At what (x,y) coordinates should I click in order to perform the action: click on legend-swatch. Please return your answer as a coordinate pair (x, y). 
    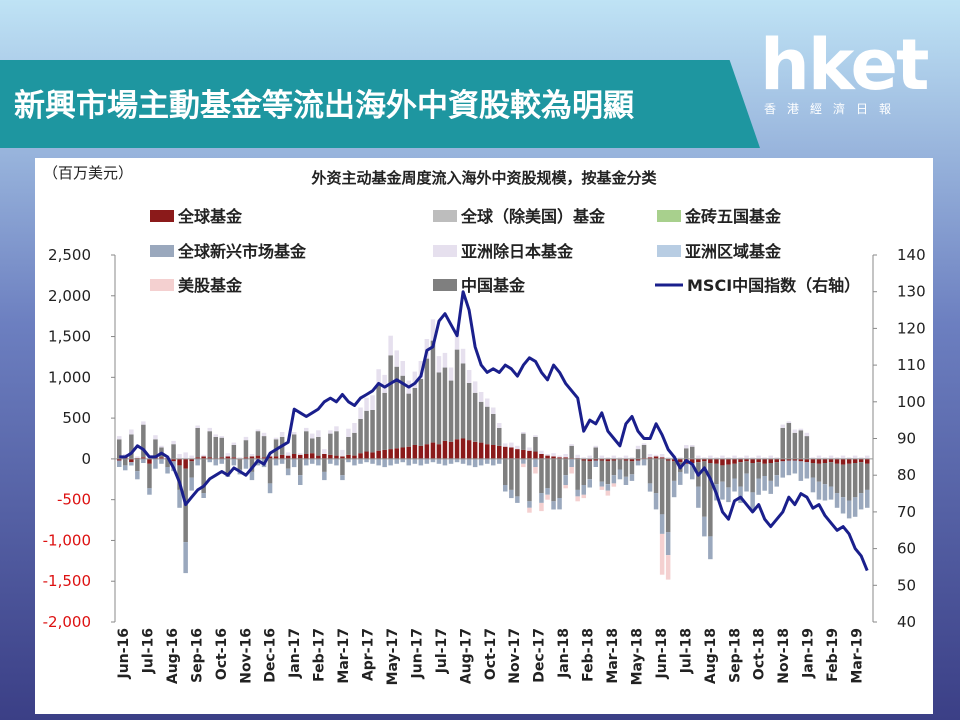
    Looking at the image, I should click on (669, 216).